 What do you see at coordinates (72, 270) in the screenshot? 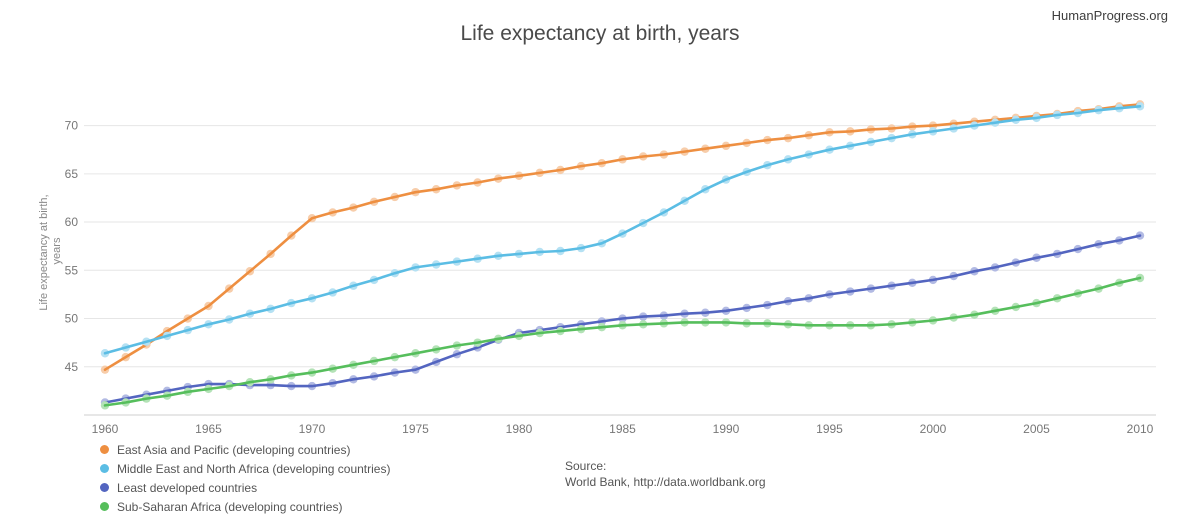
I see `svg-text: 55` at bounding box center [72, 270].